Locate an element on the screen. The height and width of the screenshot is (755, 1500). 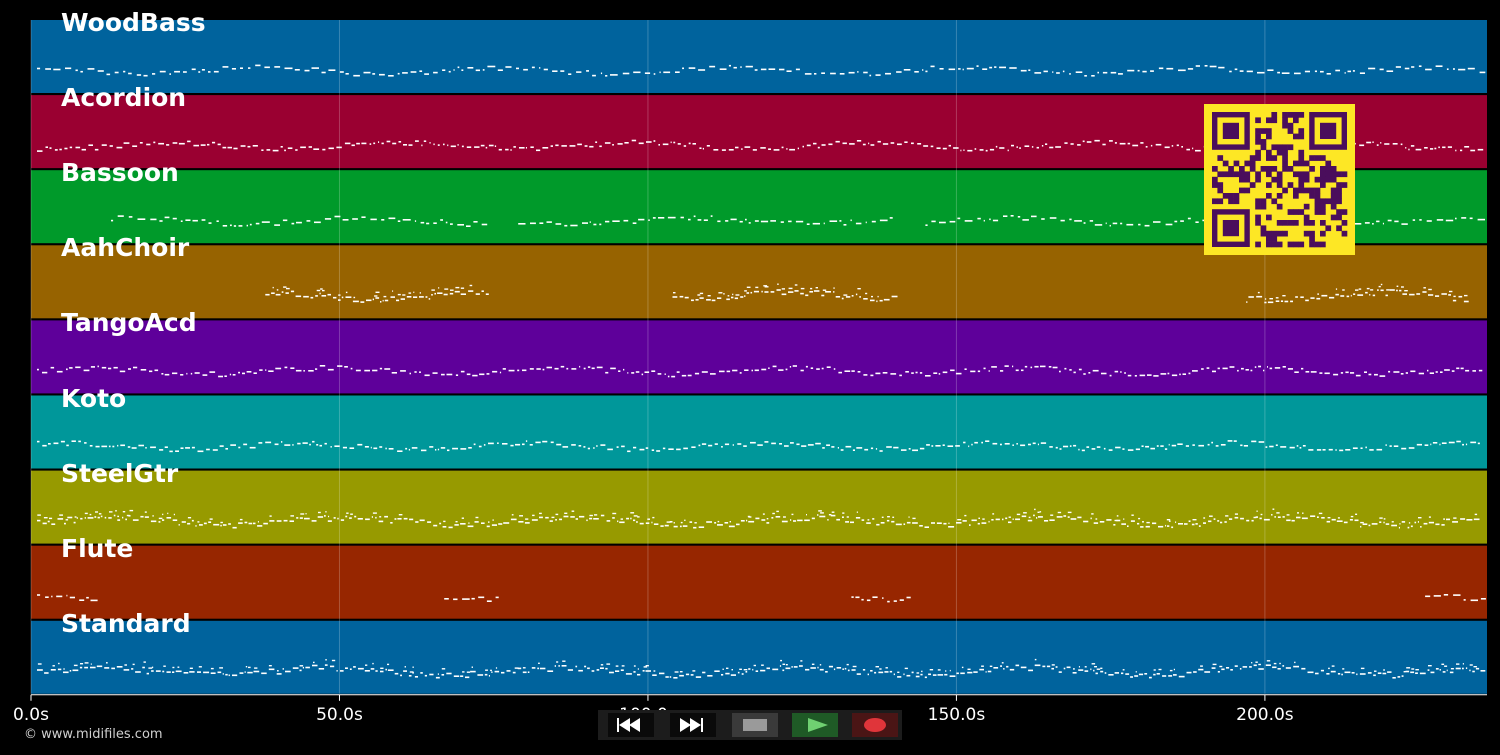
stop-button is located at coordinates (755, 725).